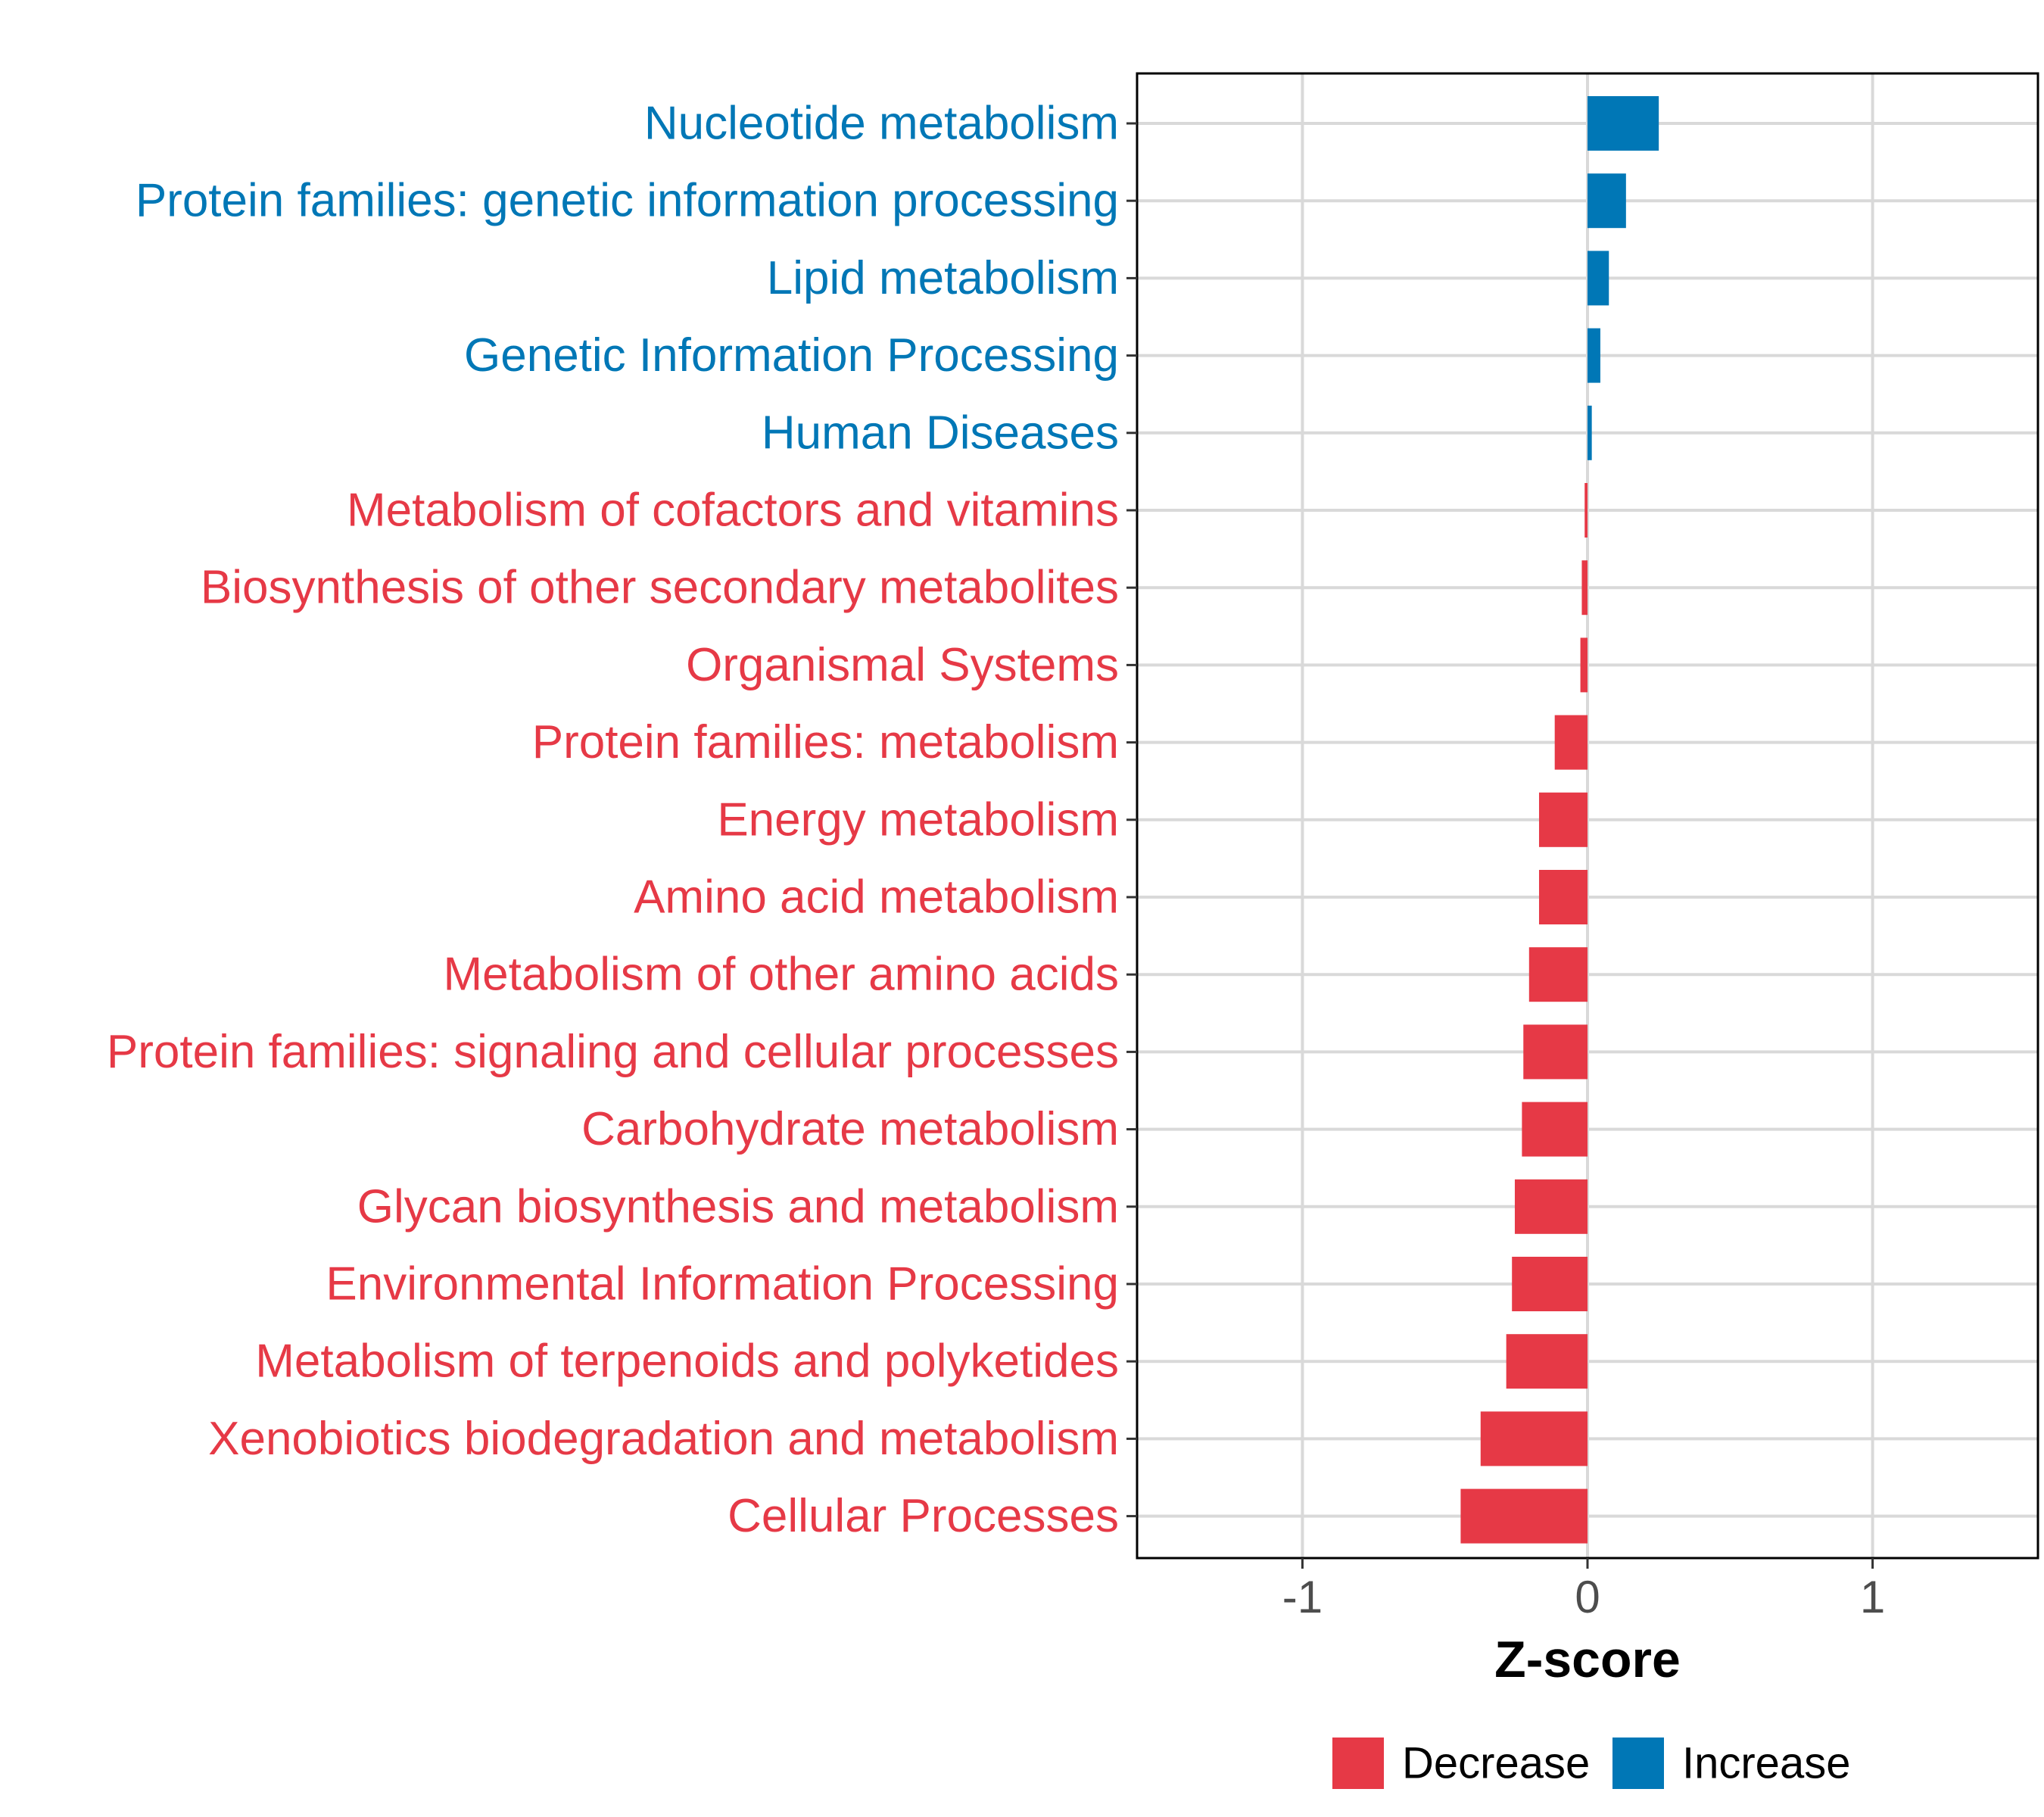 This screenshot has height=1817, width=2044. I want to click on legend-key-decrease, so click(1358, 1764).